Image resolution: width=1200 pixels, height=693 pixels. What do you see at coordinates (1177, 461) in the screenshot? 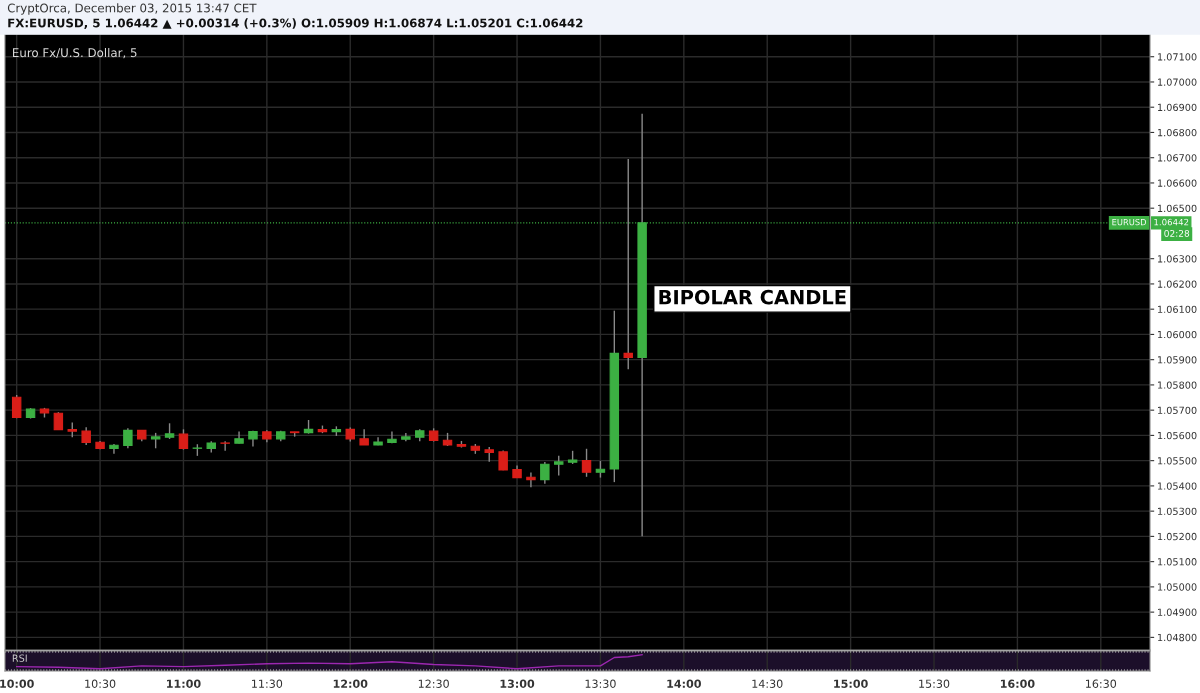
I see `y-tick-label: 1.05500` at bounding box center [1177, 461].